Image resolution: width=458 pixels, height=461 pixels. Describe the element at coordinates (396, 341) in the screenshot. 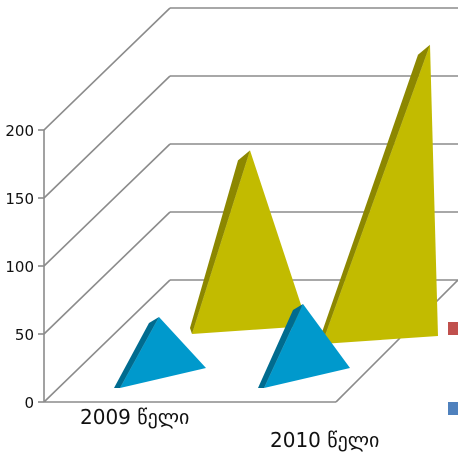

I see `floor-right-edge` at that location.